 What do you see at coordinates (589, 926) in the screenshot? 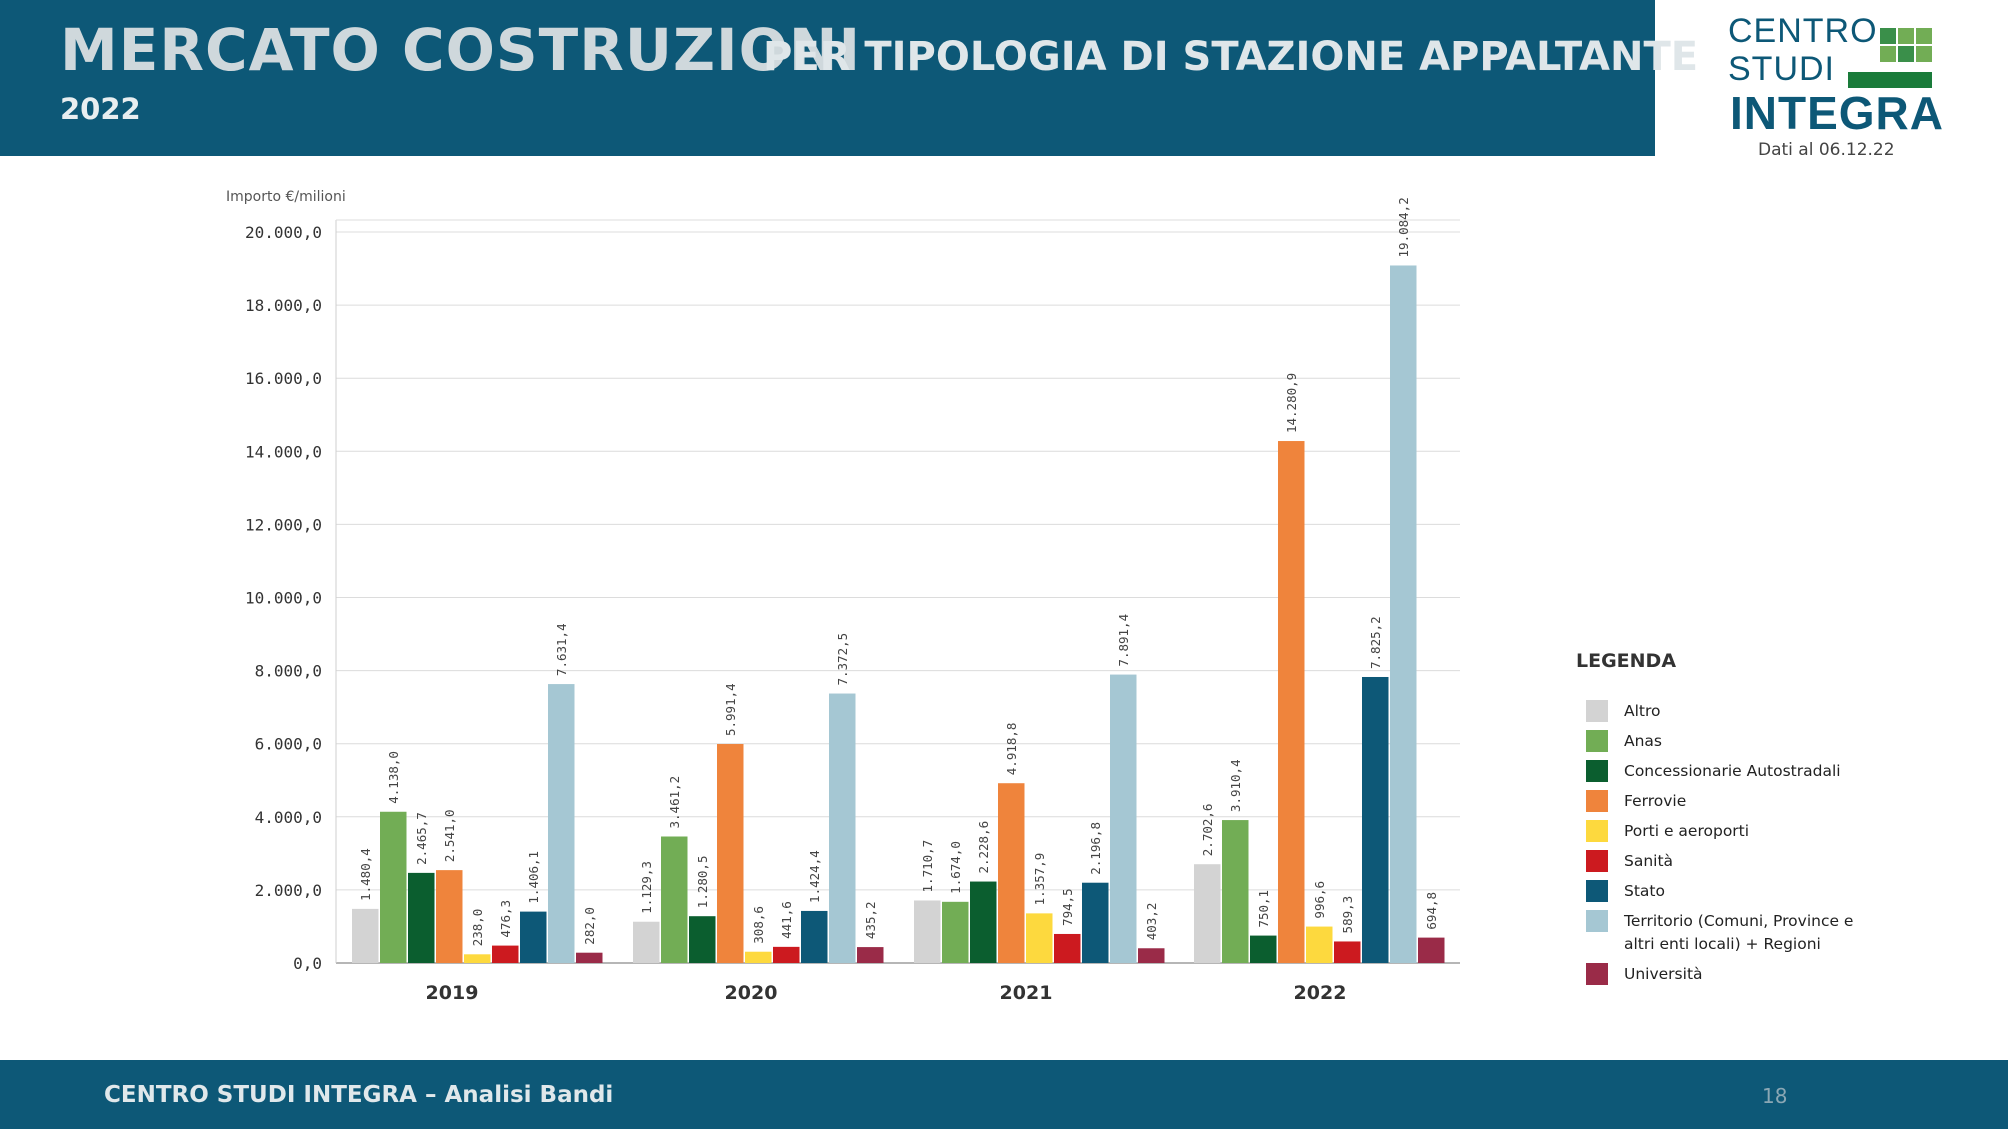
I see `data-label: 282,0` at bounding box center [589, 926].